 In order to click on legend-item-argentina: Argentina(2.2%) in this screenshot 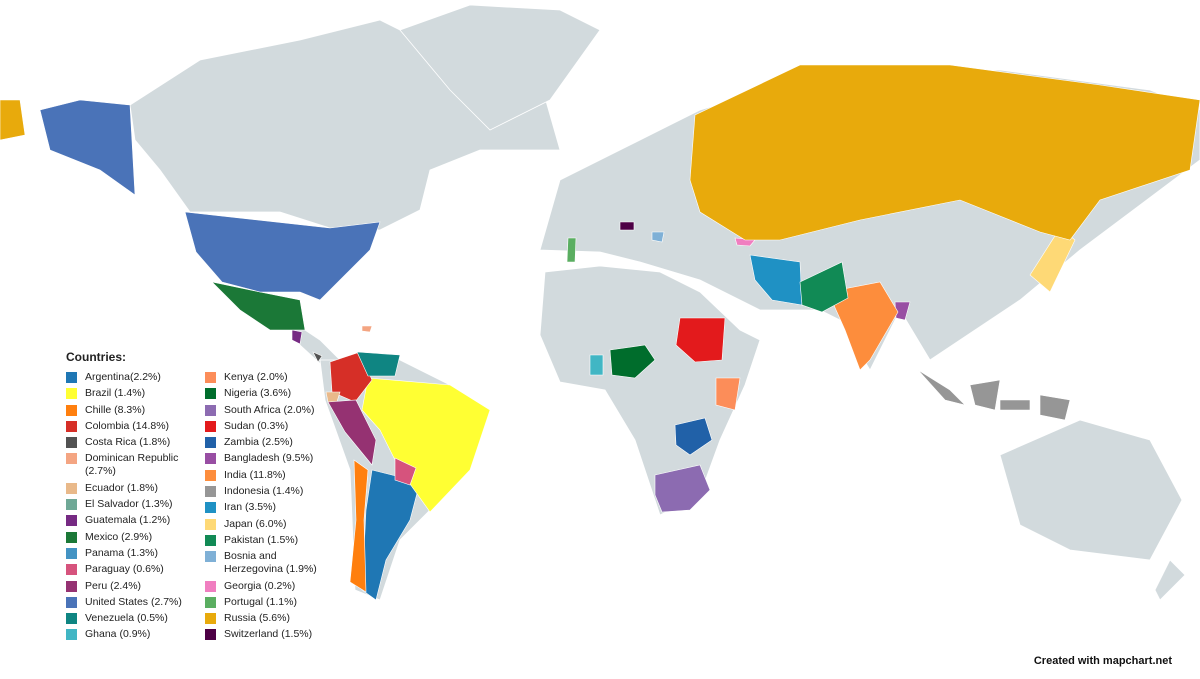, I will do `click(128, 377)`.